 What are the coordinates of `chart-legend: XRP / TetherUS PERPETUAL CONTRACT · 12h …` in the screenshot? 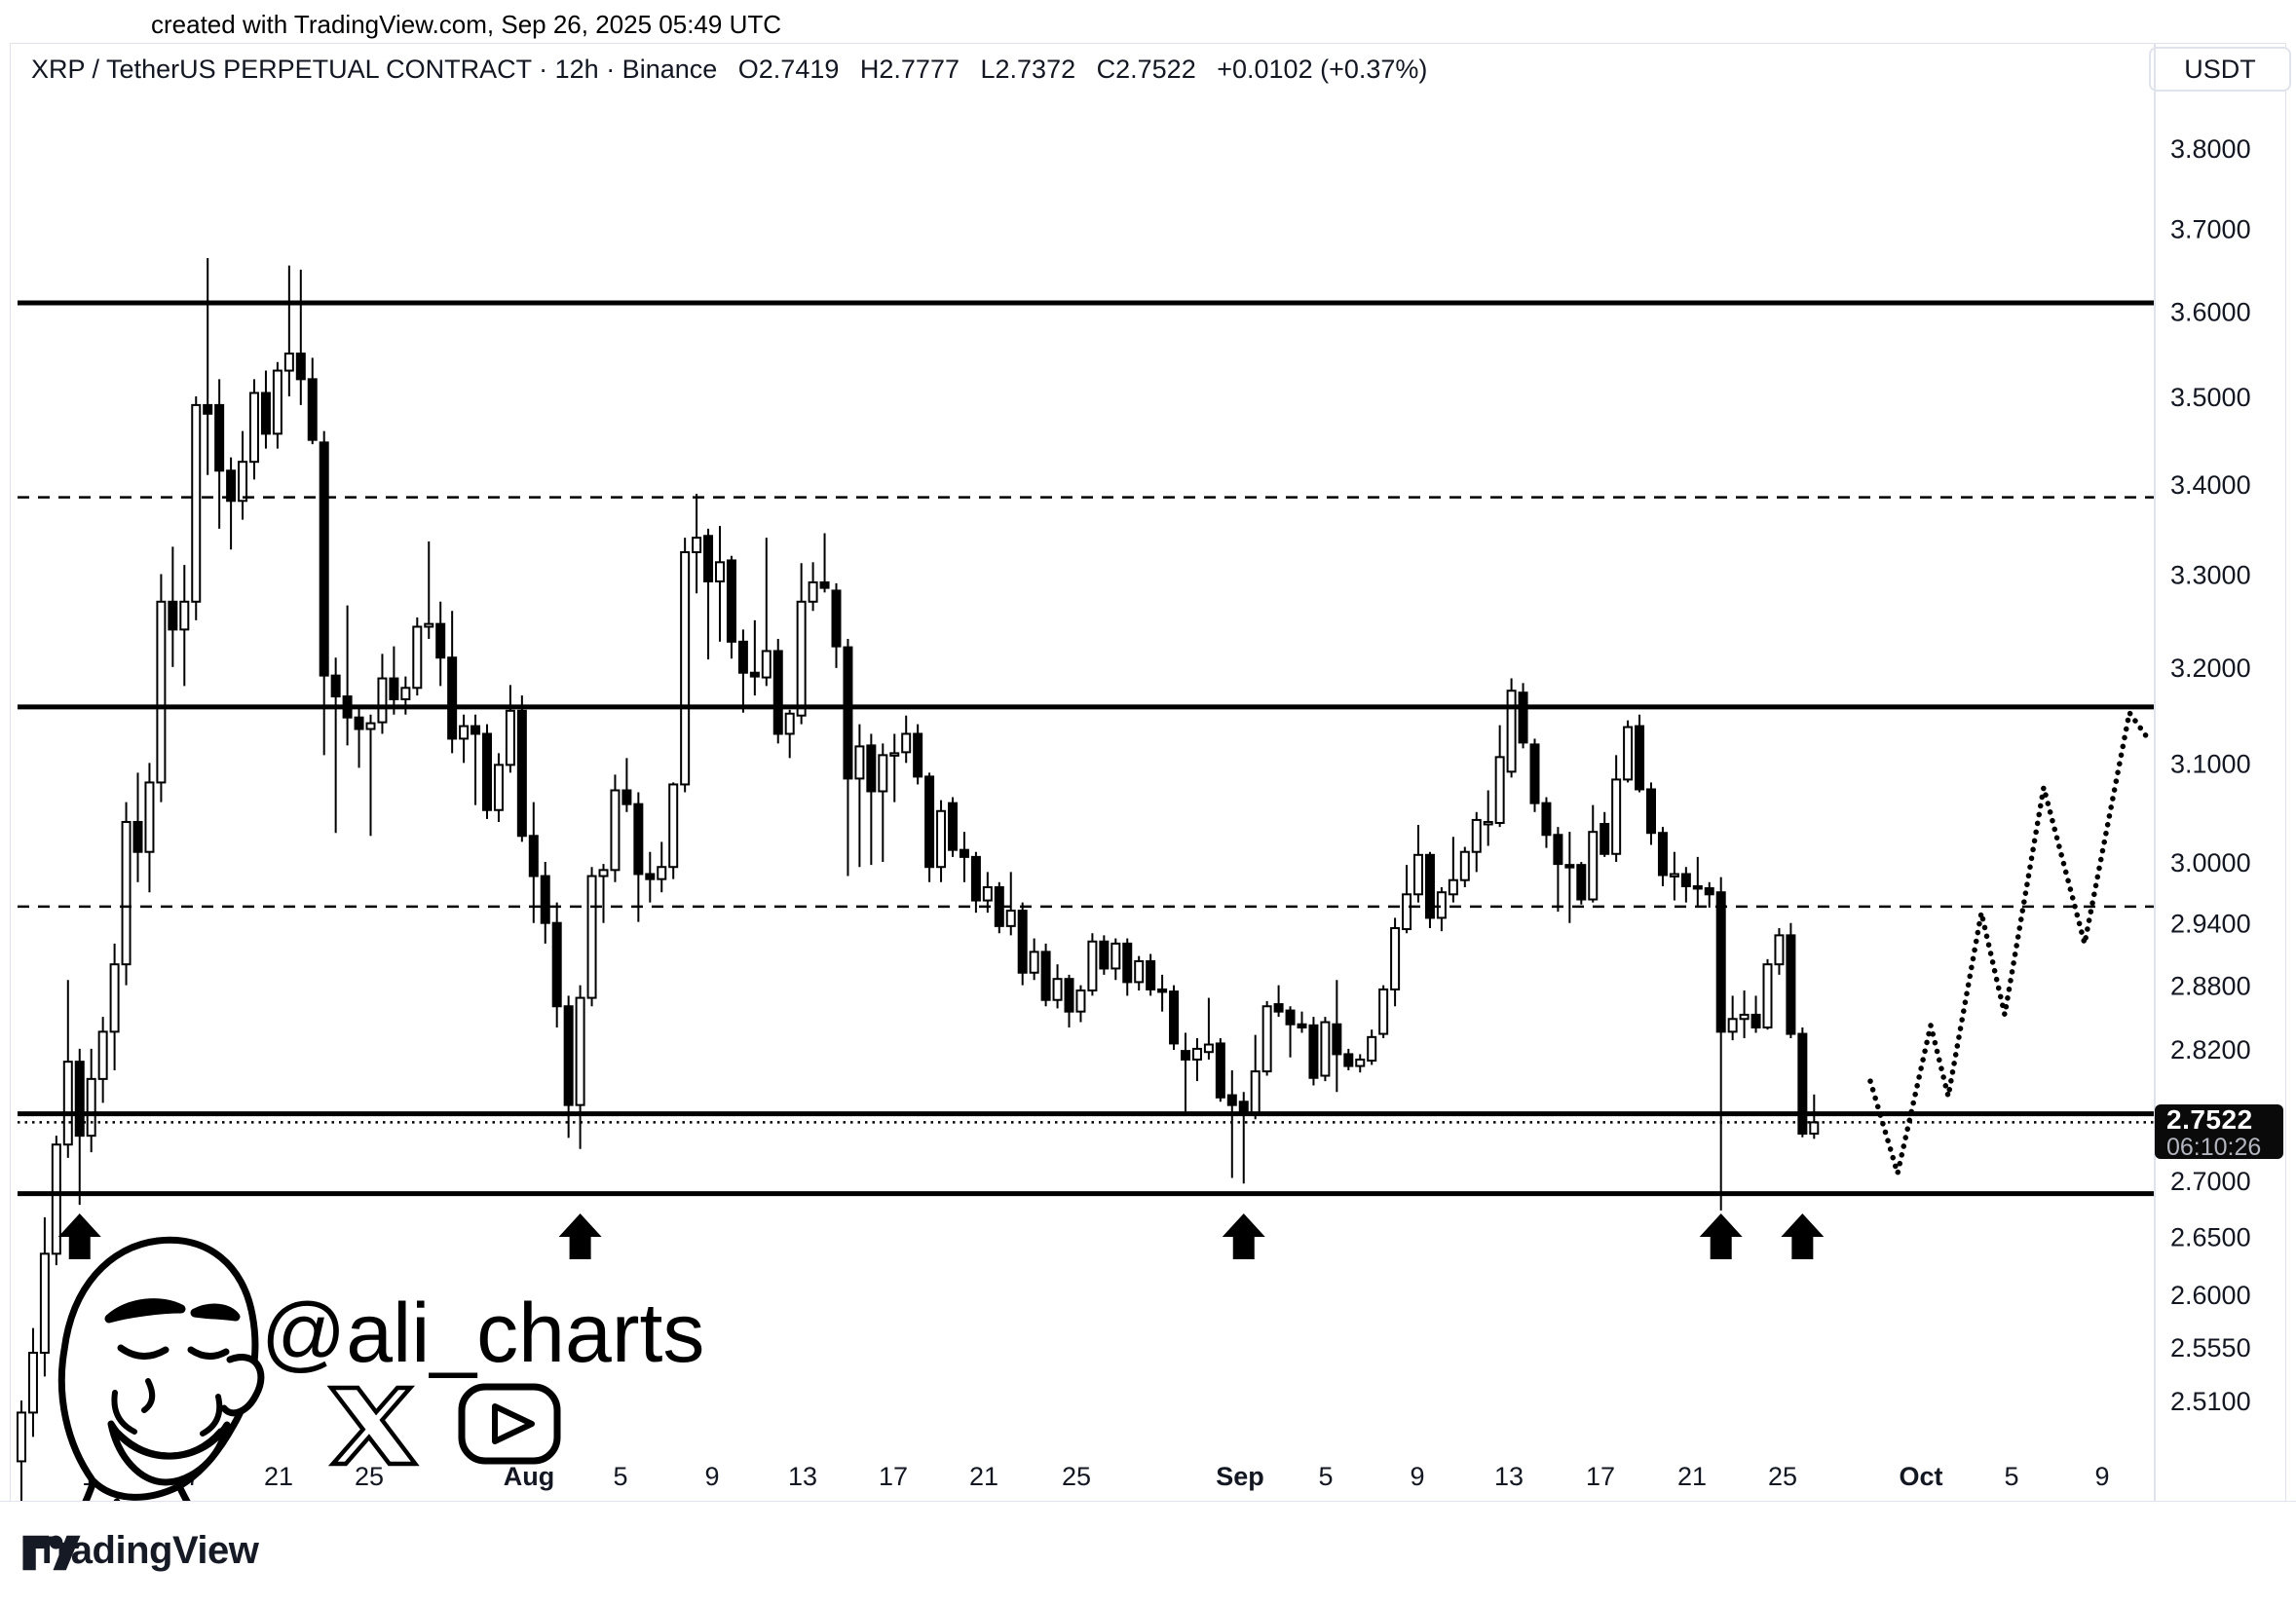 It's located at (736, 70).